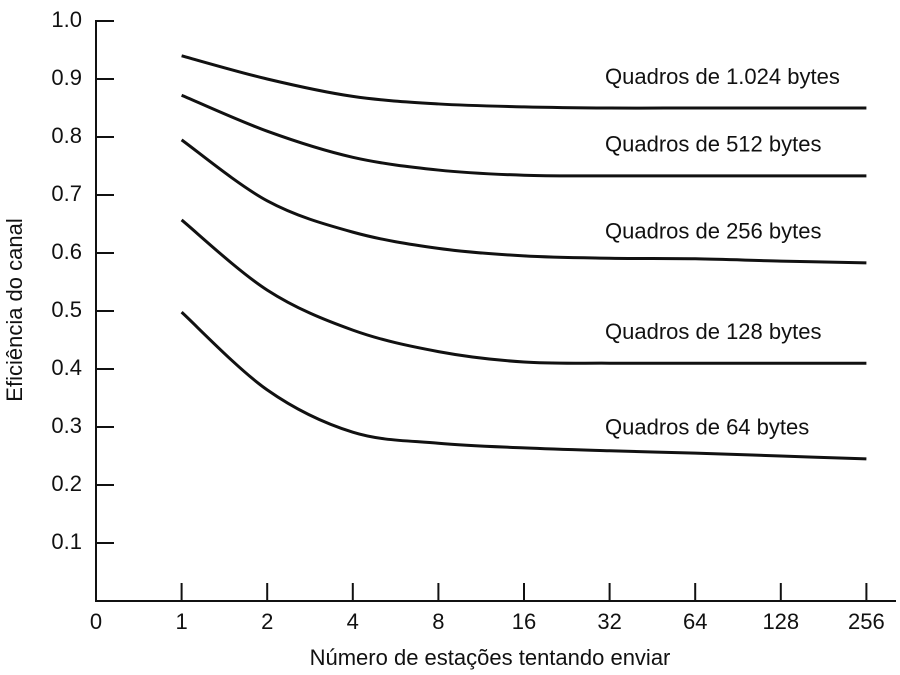  Describe the element at coordinates (14, 309) in the screenshot. I see `y-axis-title: Eficiência do canal` at that location.